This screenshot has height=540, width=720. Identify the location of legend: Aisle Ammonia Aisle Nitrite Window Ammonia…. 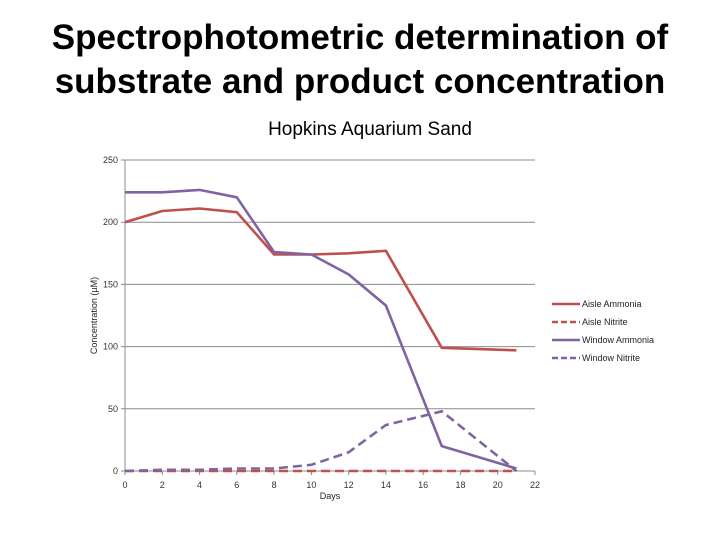
(603, 331).